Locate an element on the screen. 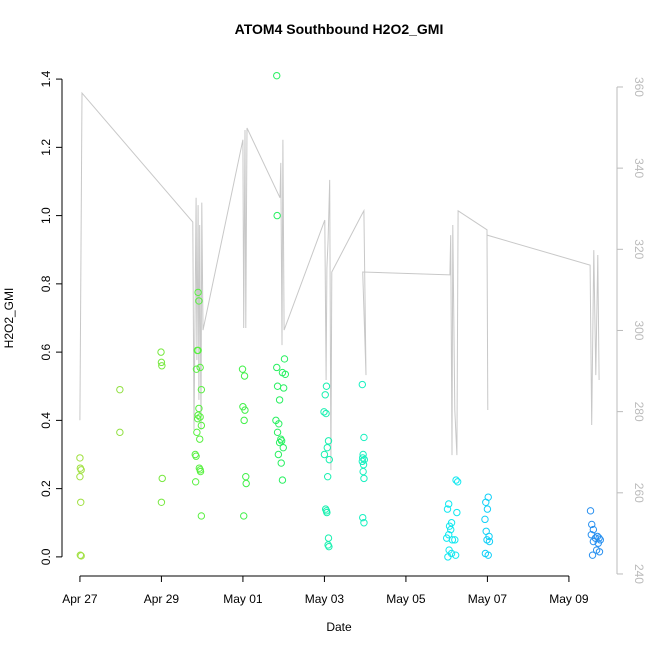  y-tick-label: 0.0 is located at coordinates (46, 556).